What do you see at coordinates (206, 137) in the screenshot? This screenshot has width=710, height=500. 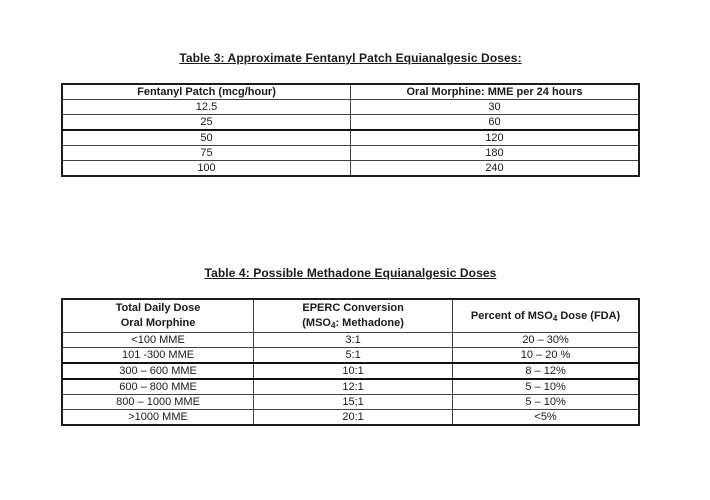 I see `table3-cell-patch: 50` at bounding box center [206, 137].